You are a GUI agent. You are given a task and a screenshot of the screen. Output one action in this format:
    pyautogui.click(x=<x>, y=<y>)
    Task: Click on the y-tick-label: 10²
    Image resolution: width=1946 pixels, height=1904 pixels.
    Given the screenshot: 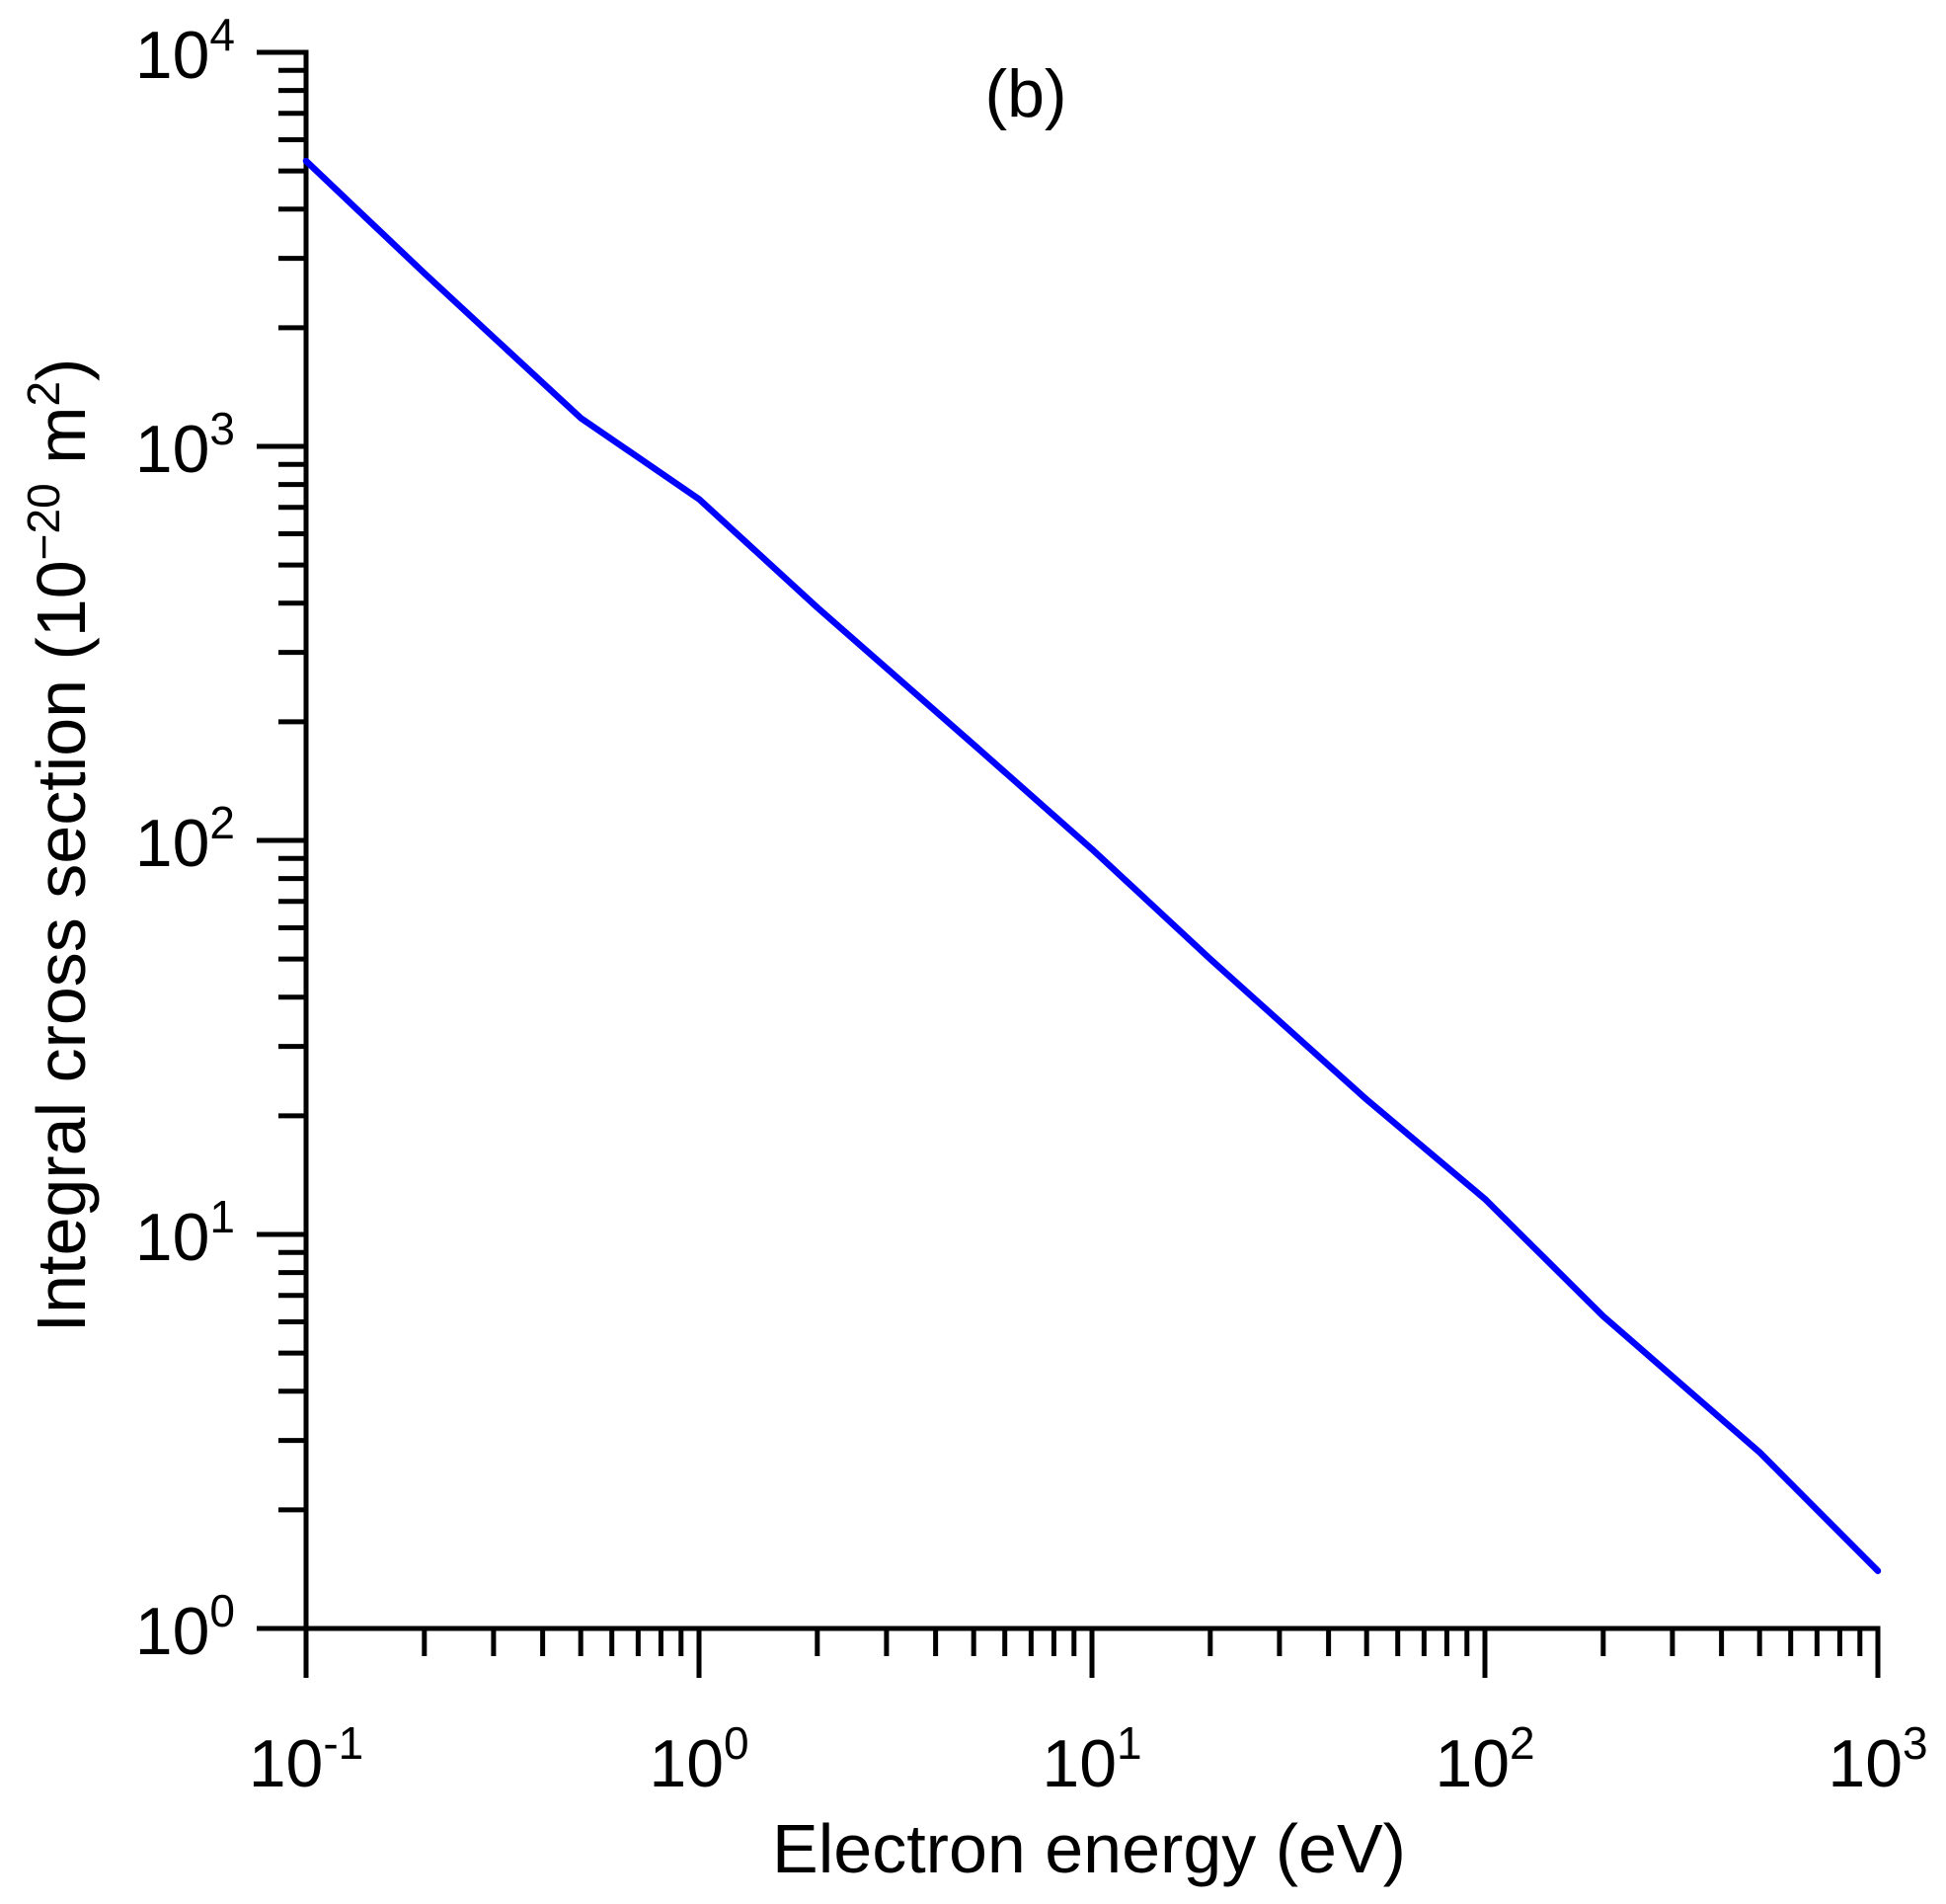 What is the action you would take?
    pyautogui.click(x=185, y=839)
    